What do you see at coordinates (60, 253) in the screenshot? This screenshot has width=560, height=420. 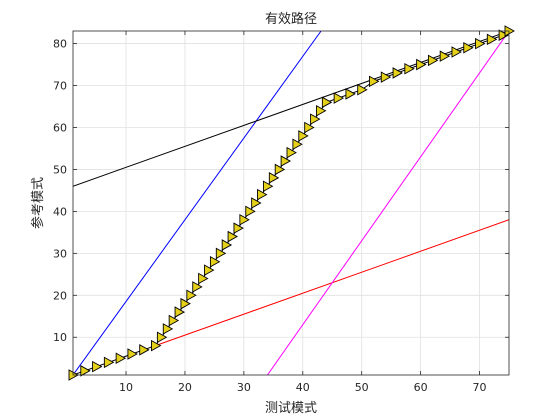 I see `y-tick-label: 30` at bounding box center [60, 253].